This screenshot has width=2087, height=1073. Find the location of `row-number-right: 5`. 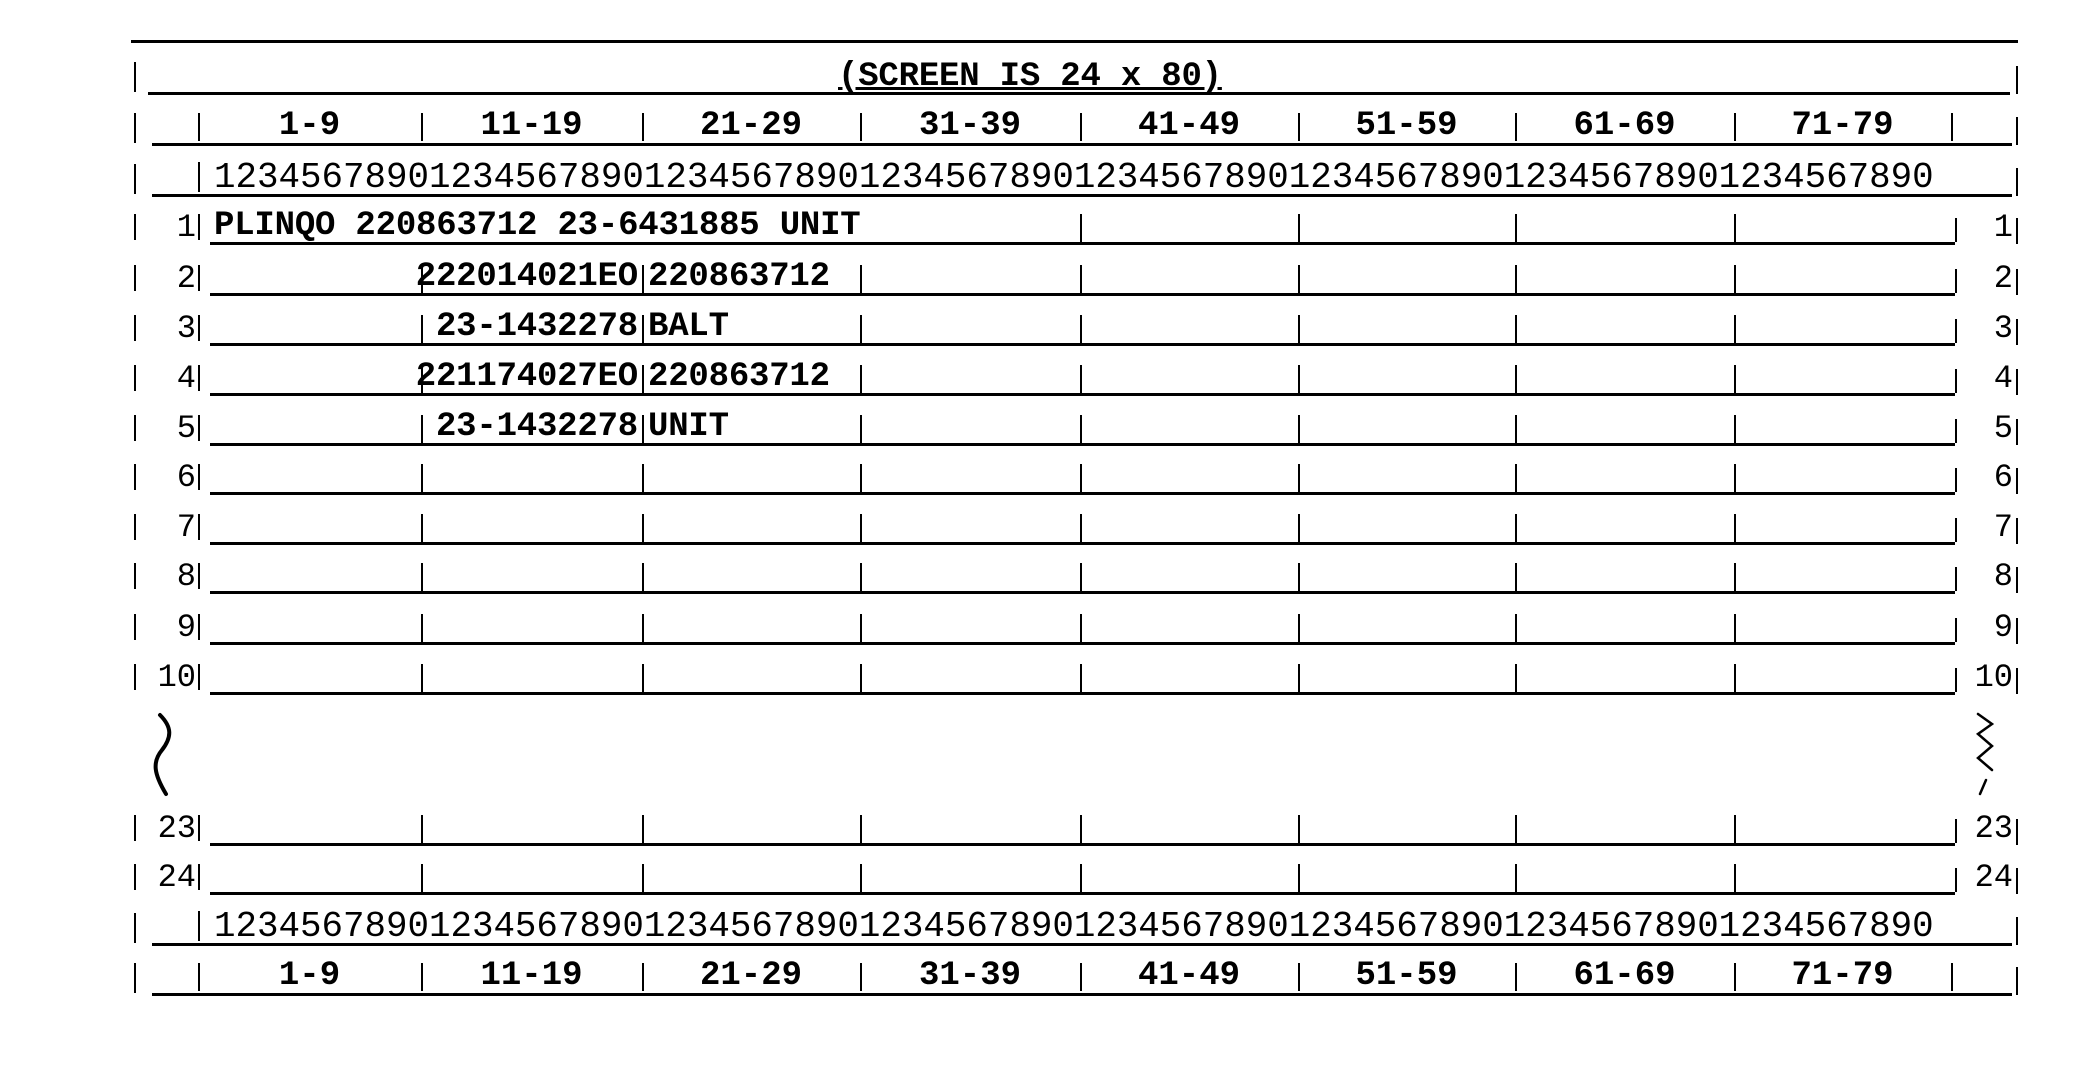

row-number-right: 5 is located at coordinates (2003, 428).